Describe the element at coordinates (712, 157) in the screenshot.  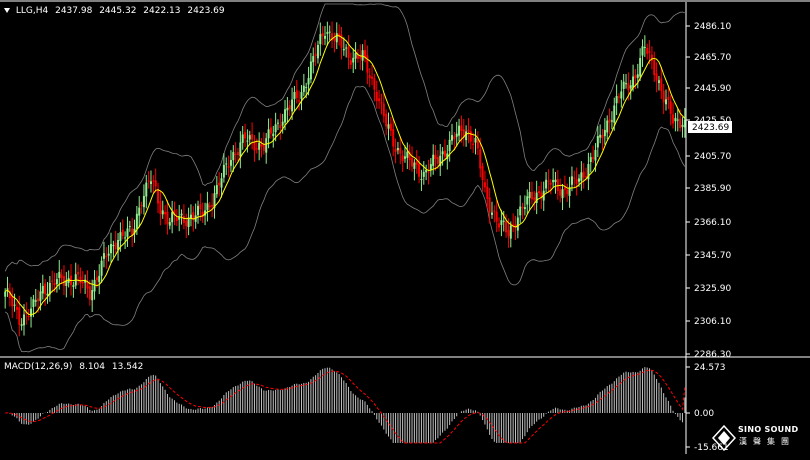
I see `price-tick-label: 2405.70` at that location.